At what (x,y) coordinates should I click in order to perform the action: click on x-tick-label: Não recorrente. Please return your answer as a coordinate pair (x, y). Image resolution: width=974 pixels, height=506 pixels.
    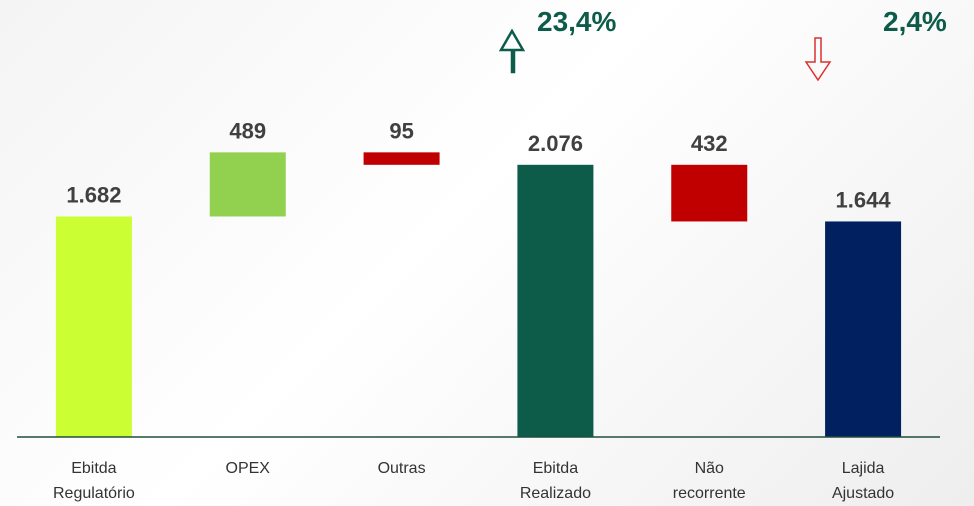
    Looking at the image, I should click on (709, 481).